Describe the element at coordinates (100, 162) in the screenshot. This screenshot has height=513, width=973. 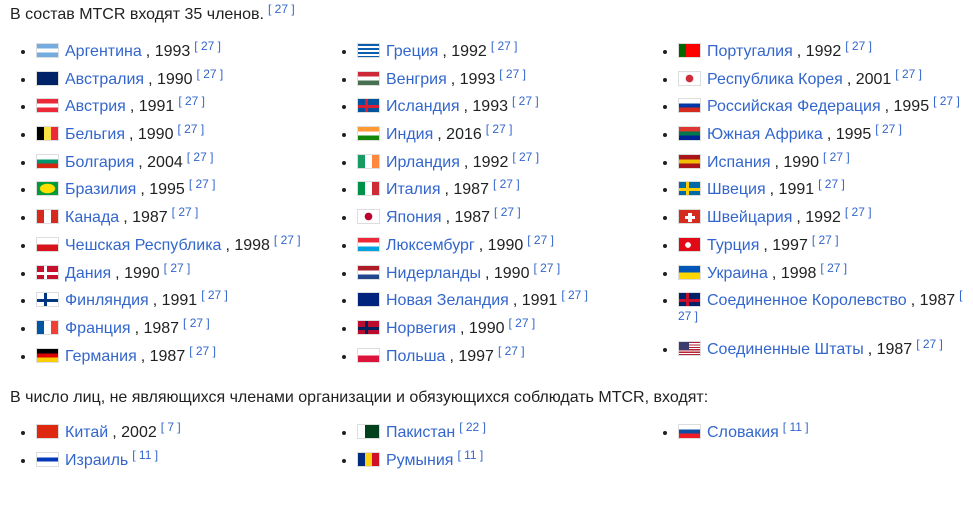
I see `country-link: Болгария` at that location.